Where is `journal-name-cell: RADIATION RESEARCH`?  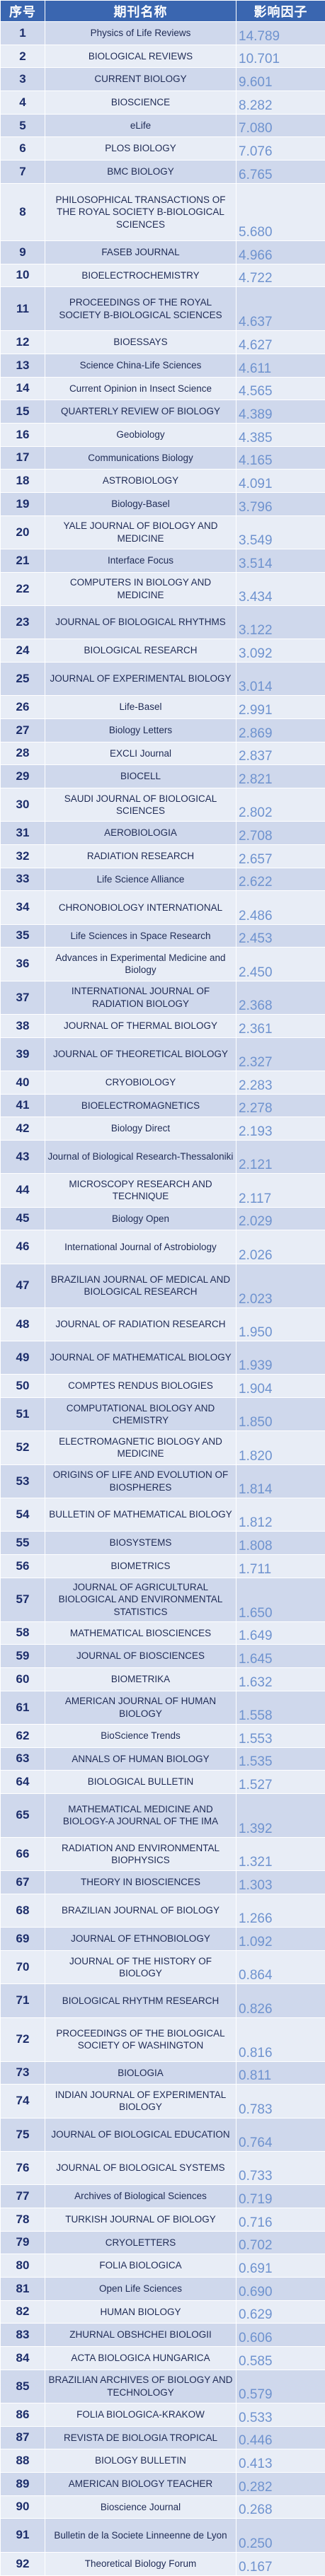 journal-name-cell: RADIATION RESEARCH is located at coordinates (140, 856).